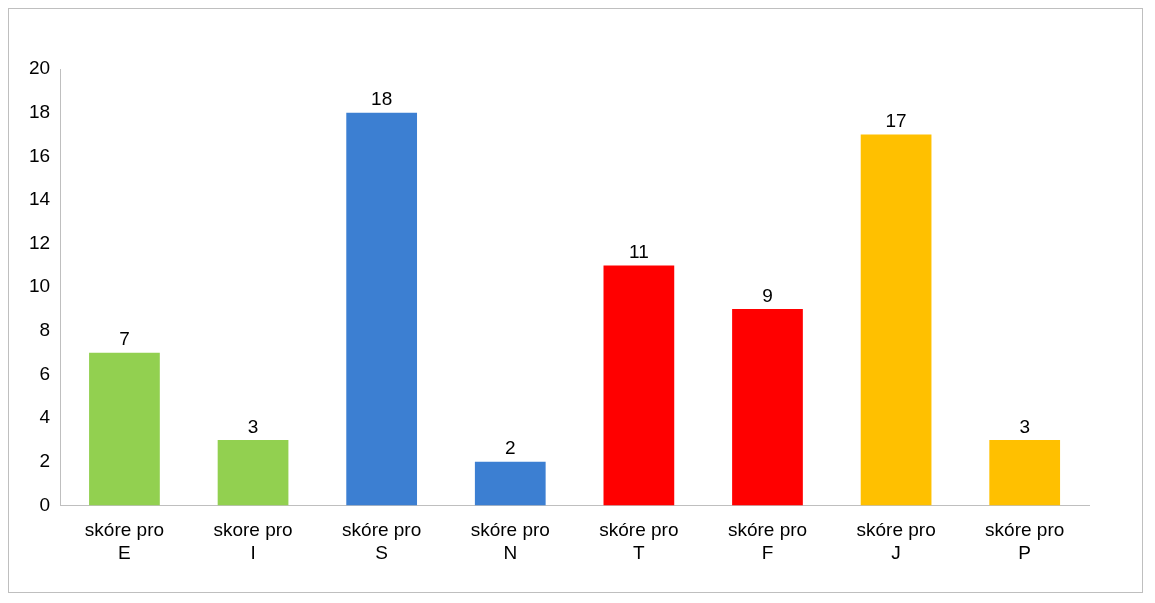  I want to click on x-tick-label: skóre pro N, so click(510, 541).